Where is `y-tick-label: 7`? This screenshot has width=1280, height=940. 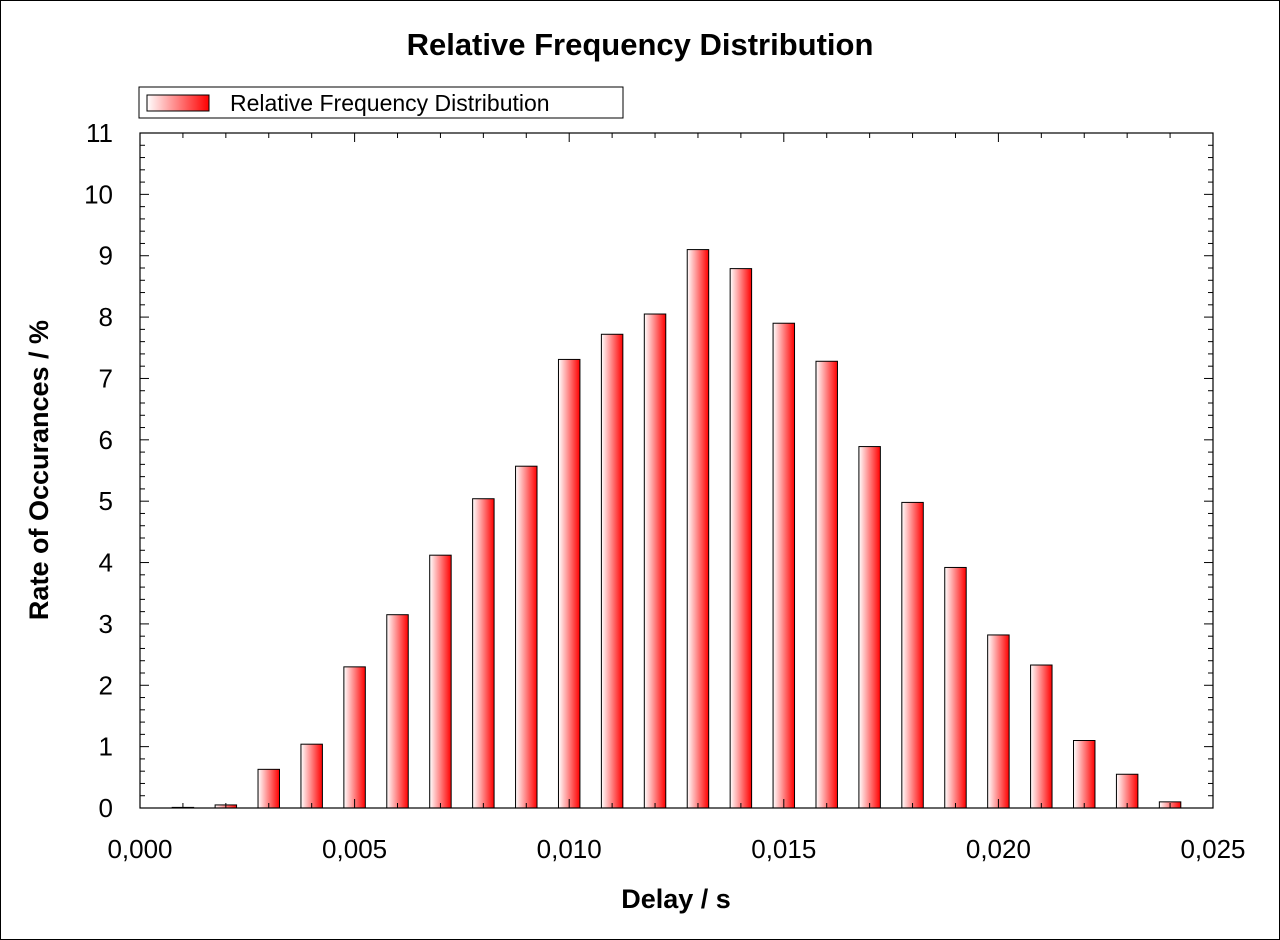 y-tick-label: 7 is located at coordinates (106, 378).